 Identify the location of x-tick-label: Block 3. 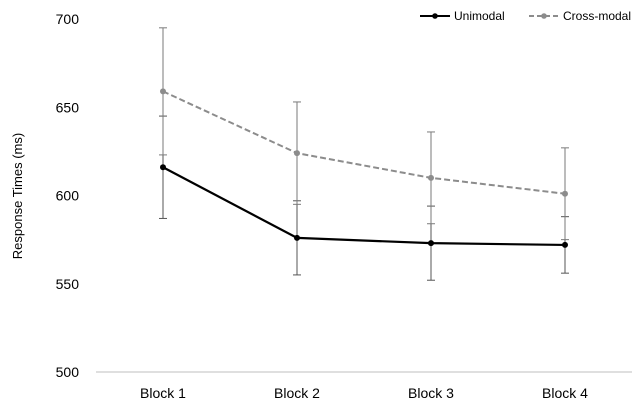
(431, 393).